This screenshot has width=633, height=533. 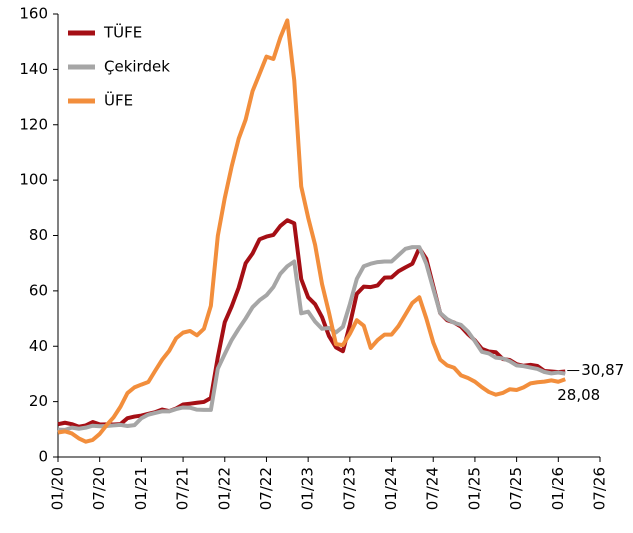 I want to click on y-tick-label: 0, so click(x=43, y=457).